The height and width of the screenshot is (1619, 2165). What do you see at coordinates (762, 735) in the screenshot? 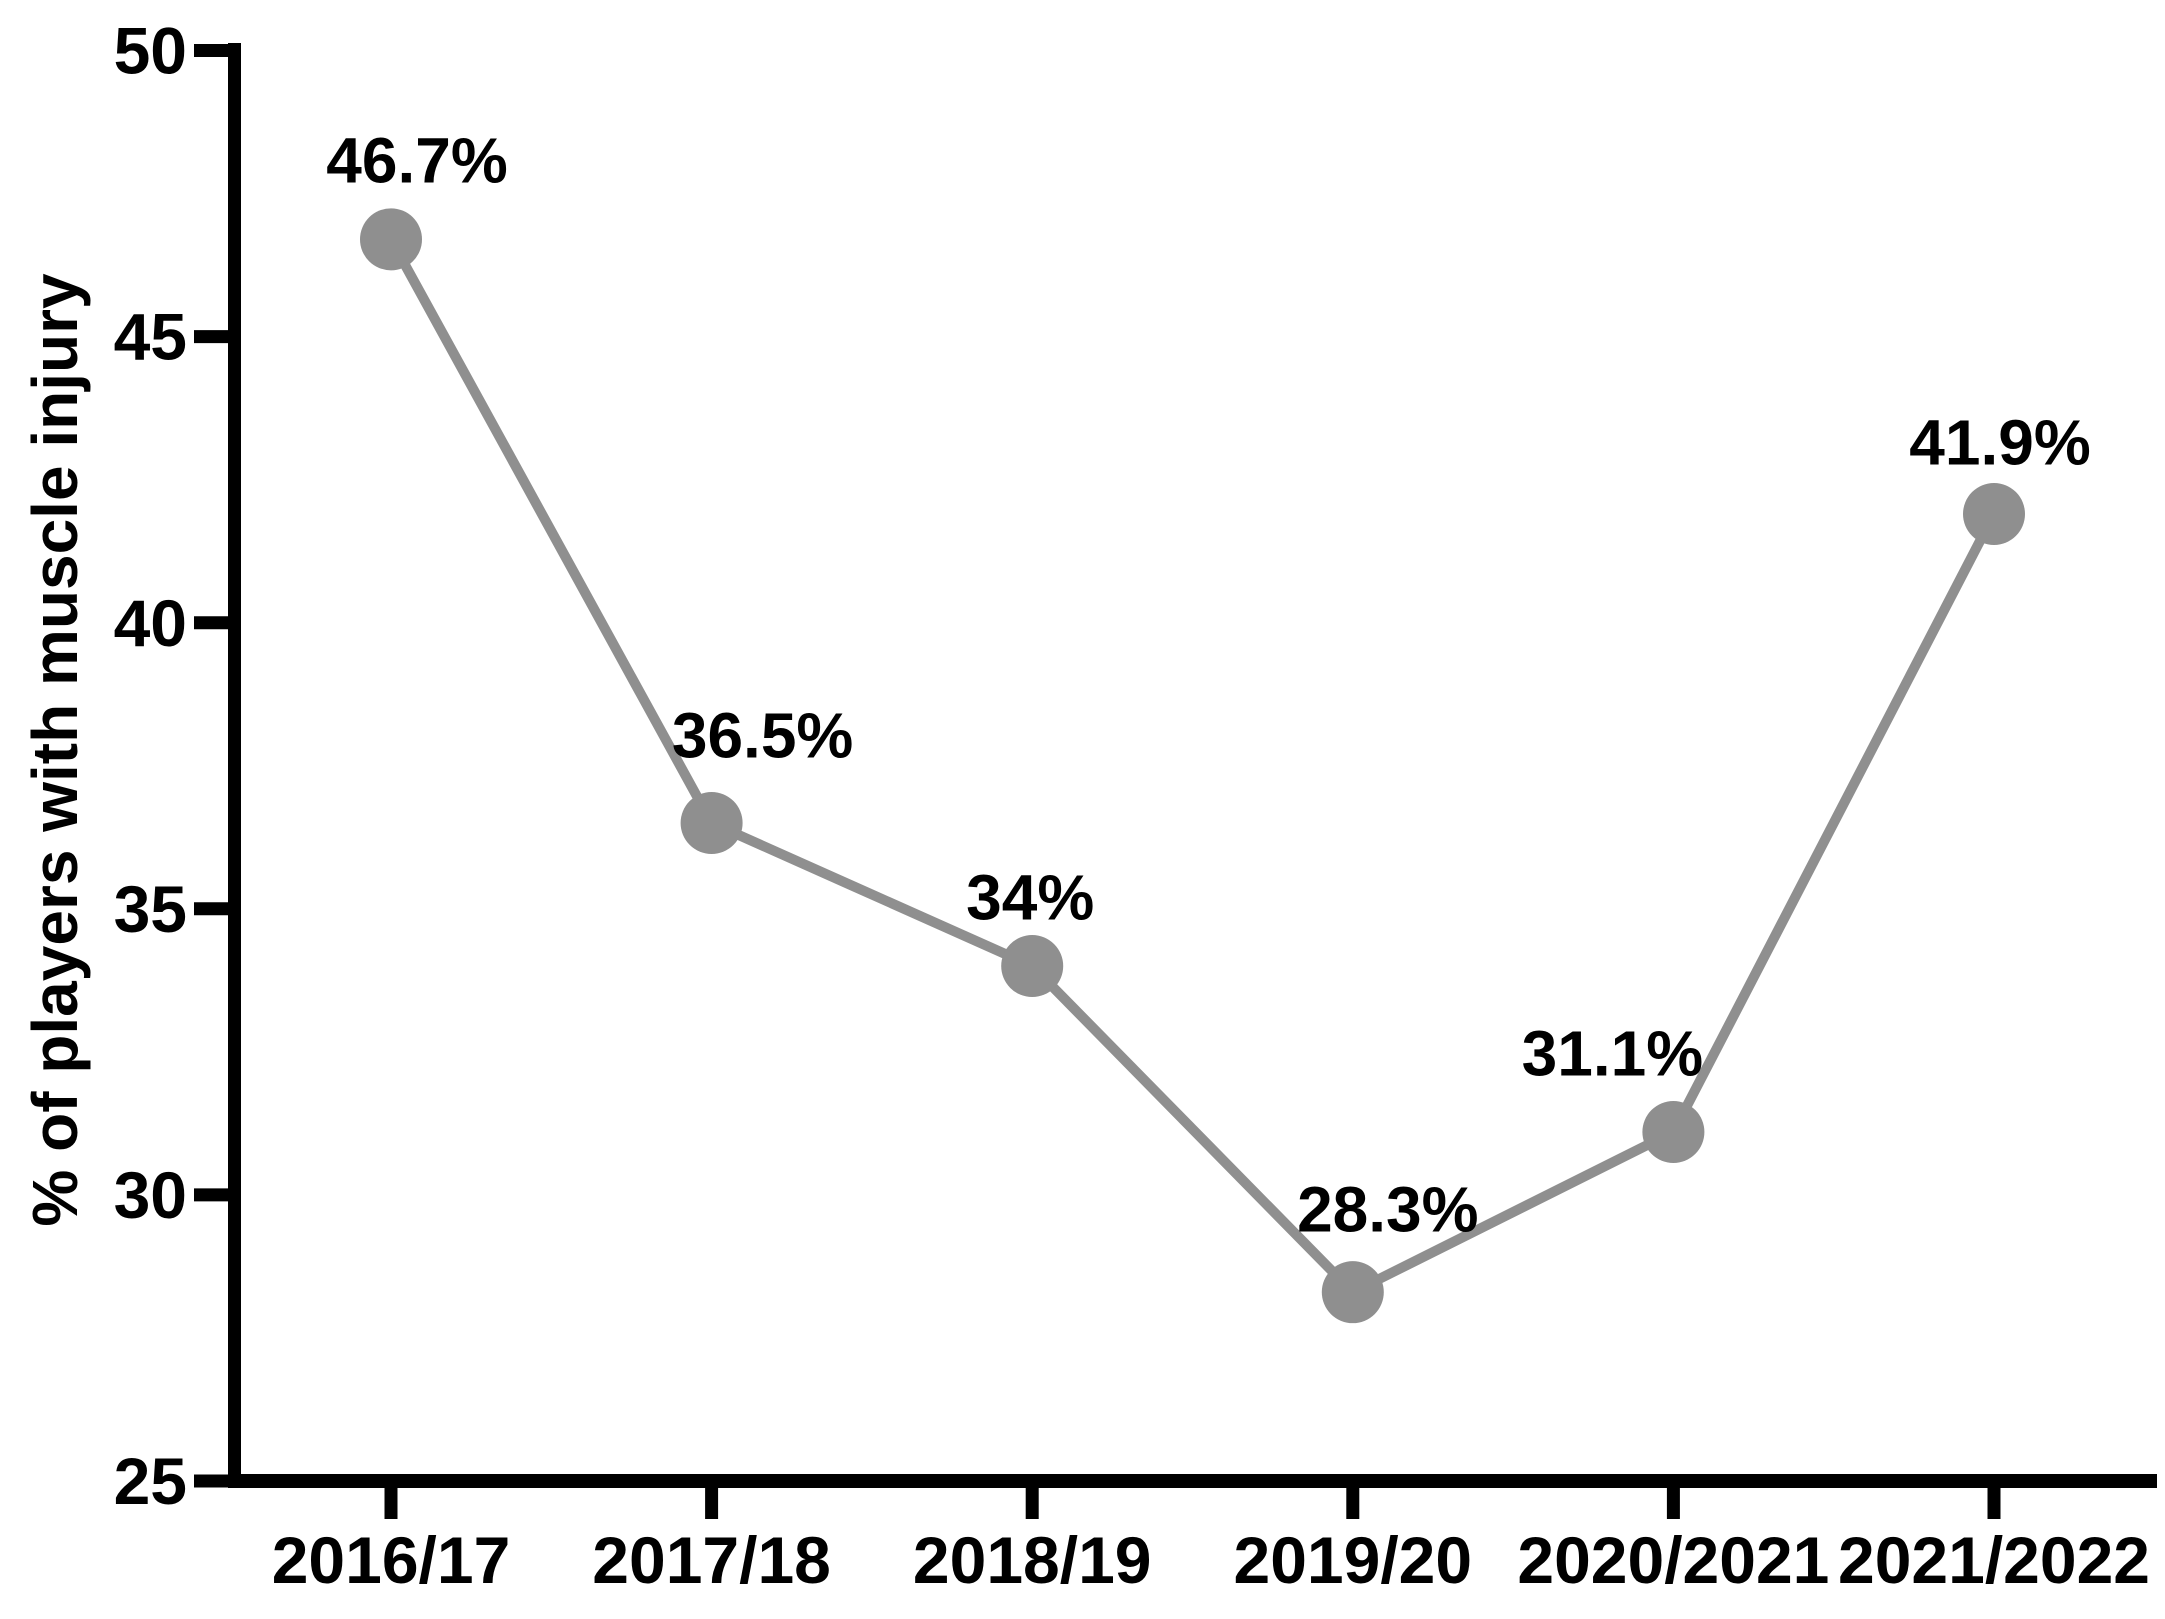
I see `data-point-label: 36.5%` at bounding box center [762, 735].